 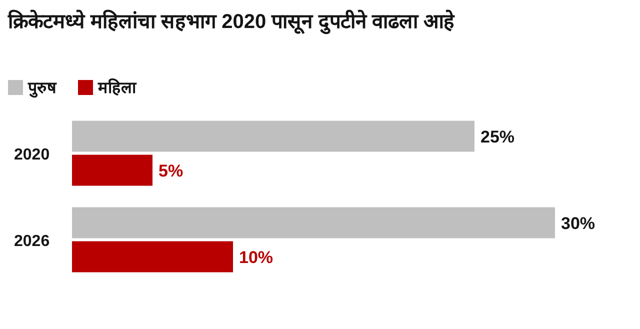 I want to click on data-label: 5%, so click(x=171, y=170).